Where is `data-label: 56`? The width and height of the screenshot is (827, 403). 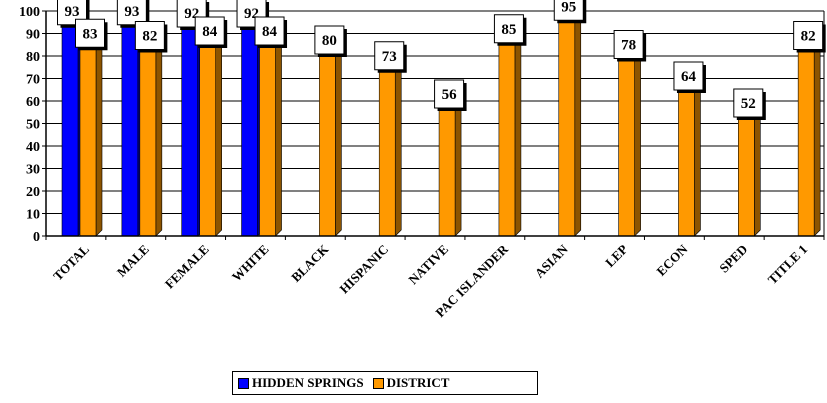
data-label: 56 is located at coordinates (450, 95).